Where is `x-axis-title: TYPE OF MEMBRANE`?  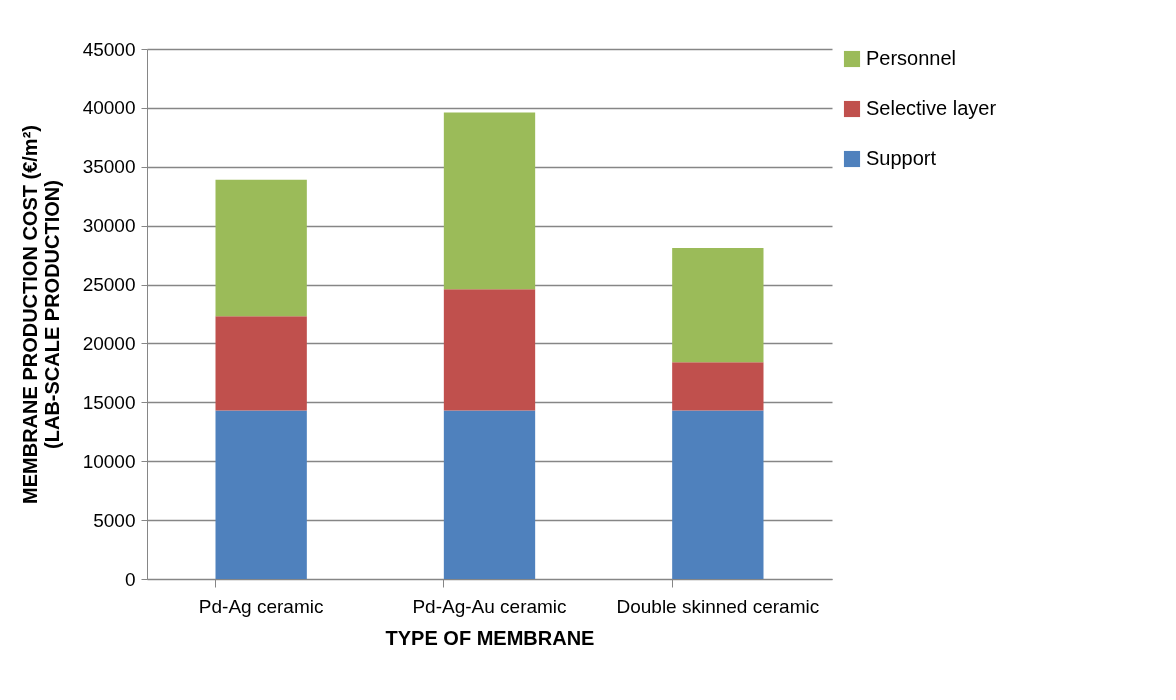 x-axis-title: TYPE OF MEMBRANE is located at coordinates (490, 637).